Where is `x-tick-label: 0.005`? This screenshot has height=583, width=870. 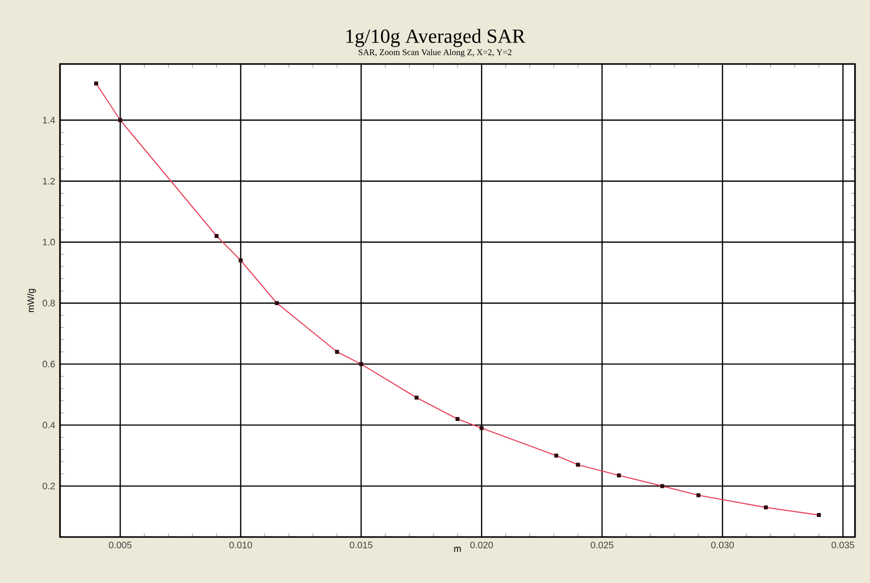 x-tick-label: 0.005 is located at coordinates (120, 545).